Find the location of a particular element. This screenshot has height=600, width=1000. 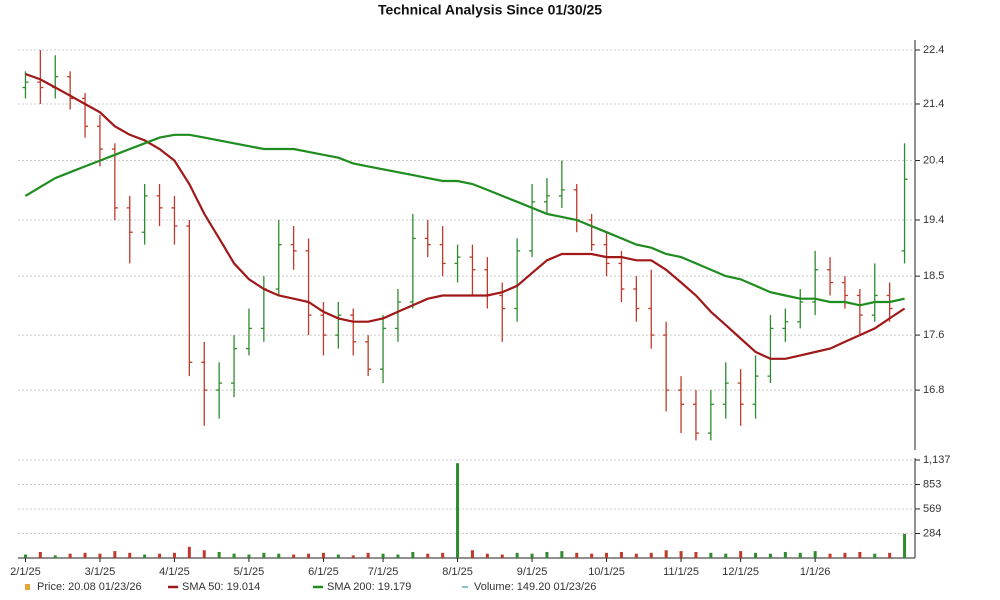

y-tick-label: 284 is located at coordinates (932, 533).